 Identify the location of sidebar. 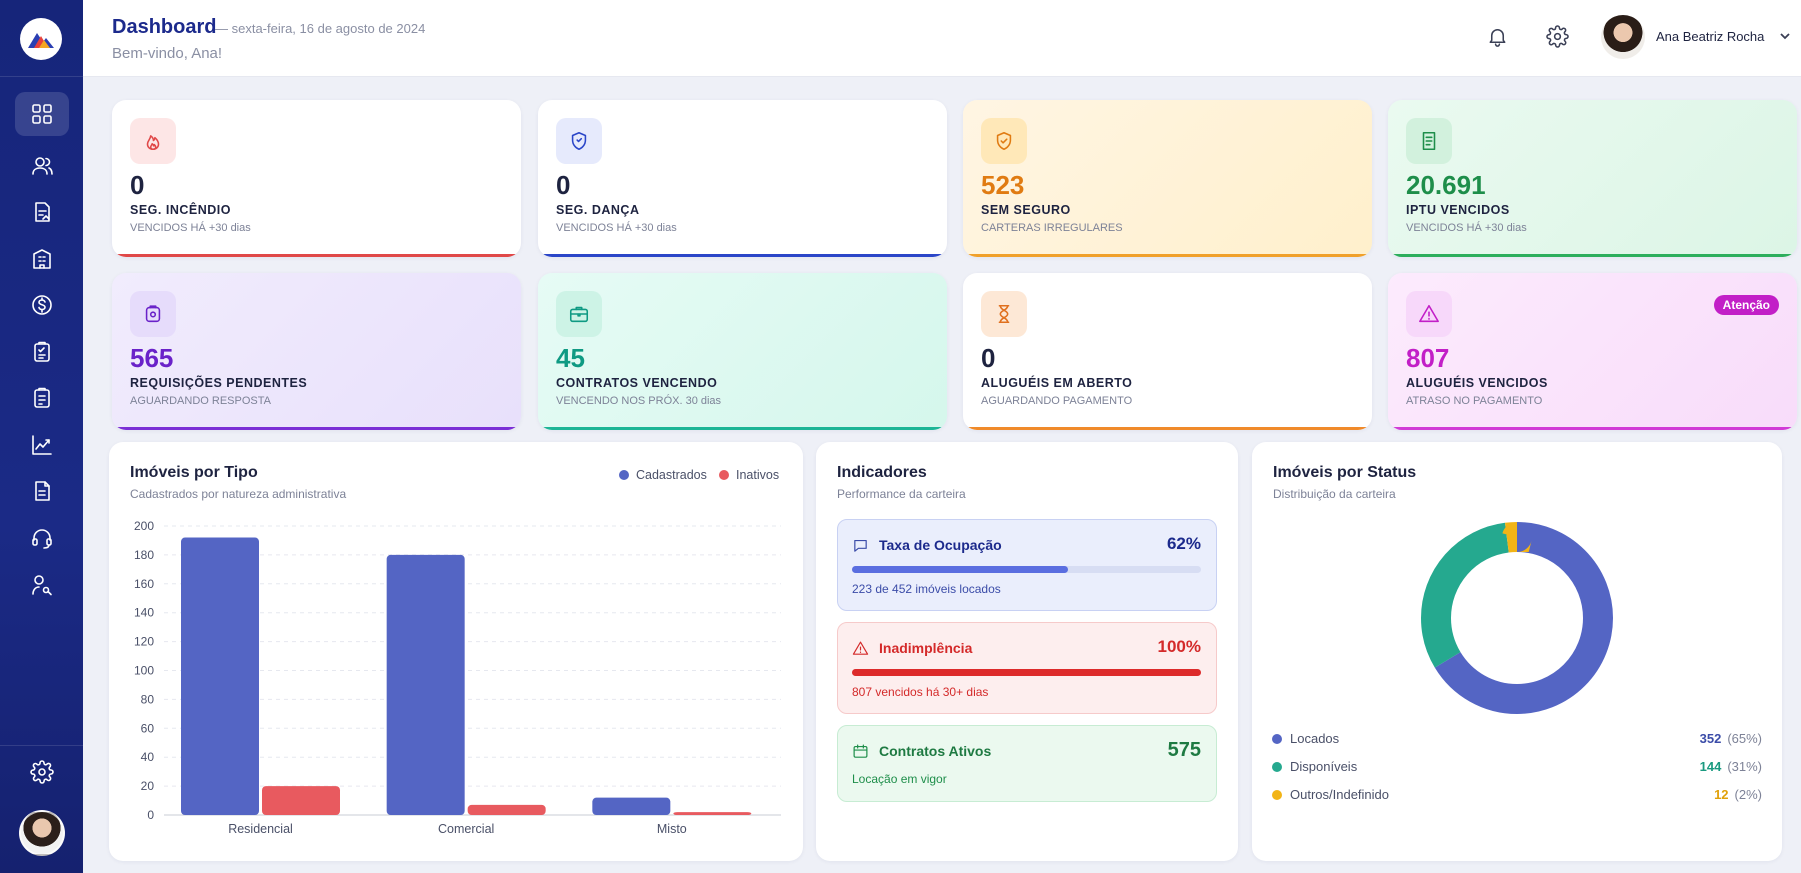
(41, 436).